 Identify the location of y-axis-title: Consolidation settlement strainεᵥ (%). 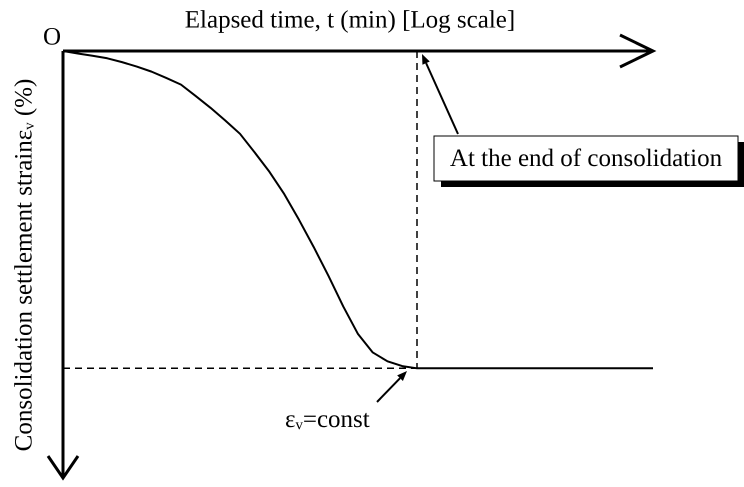
(24, 265).